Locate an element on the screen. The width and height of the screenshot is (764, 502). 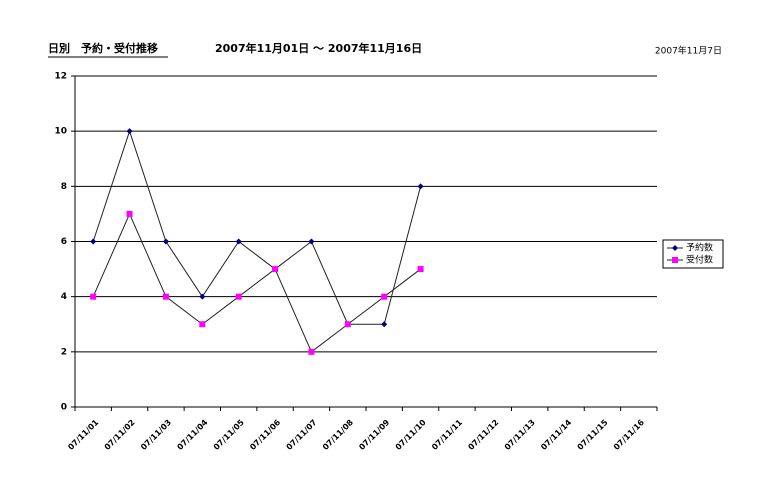
x-tick-label: 07/11/03 is located at coordinates (156, 435).